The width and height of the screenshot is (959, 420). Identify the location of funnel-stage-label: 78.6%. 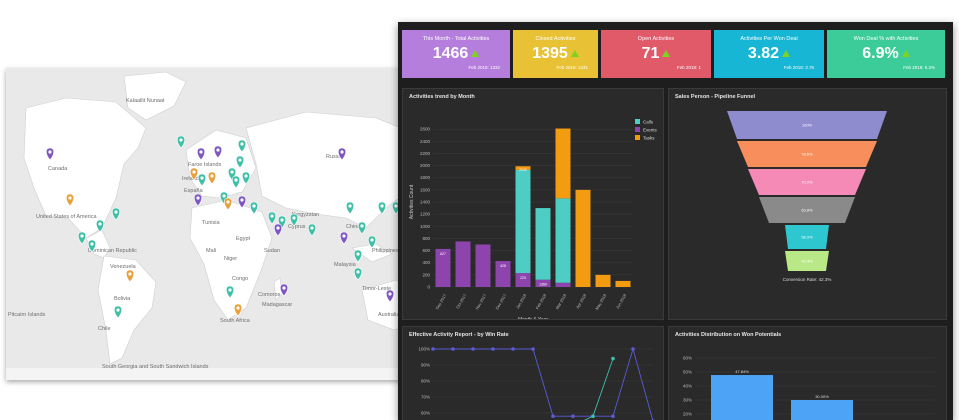
(807, 154).